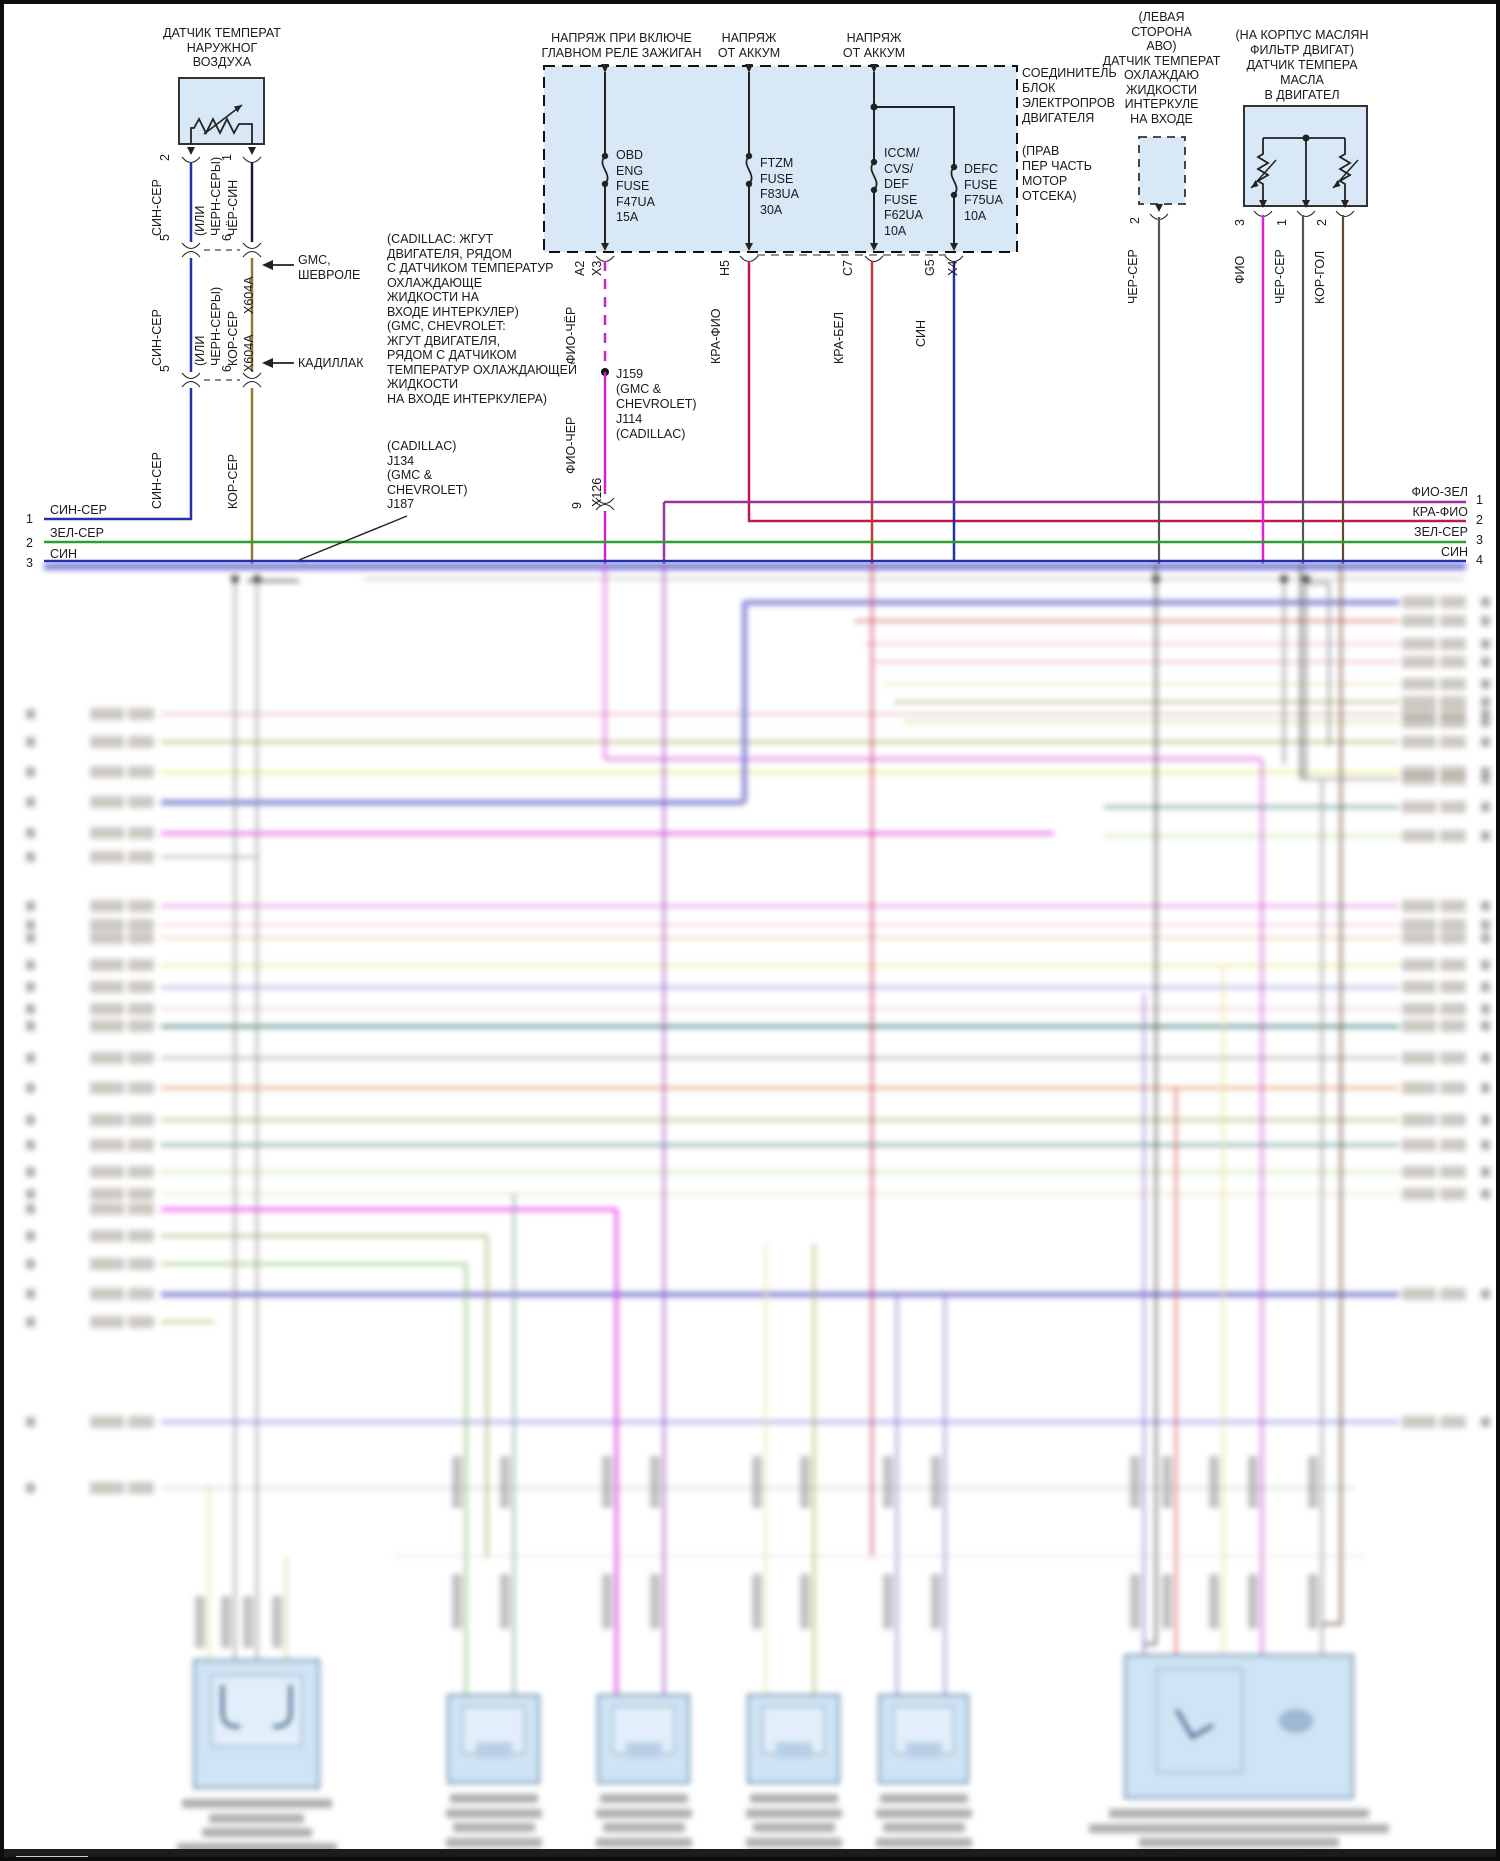 The image size is (1500, 1861). I want to click on wire-label-sin: СИН, so click(921, 333).